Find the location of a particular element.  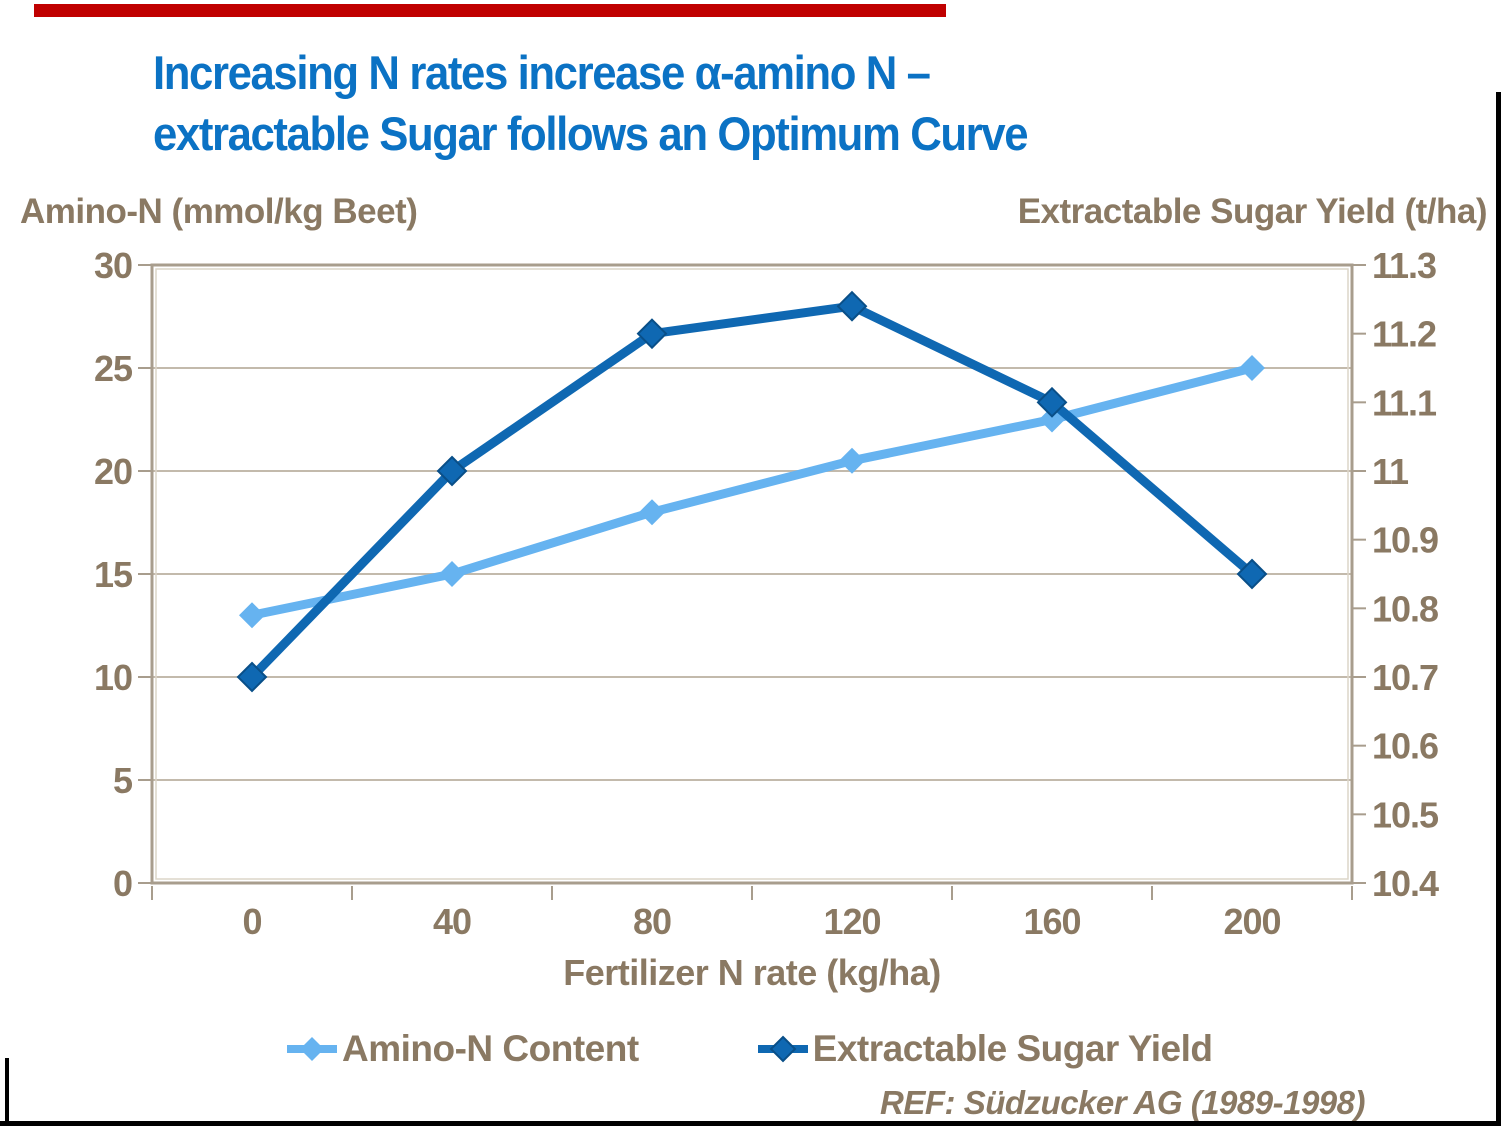

title-accent-bar is located at coordinates (490, 10).